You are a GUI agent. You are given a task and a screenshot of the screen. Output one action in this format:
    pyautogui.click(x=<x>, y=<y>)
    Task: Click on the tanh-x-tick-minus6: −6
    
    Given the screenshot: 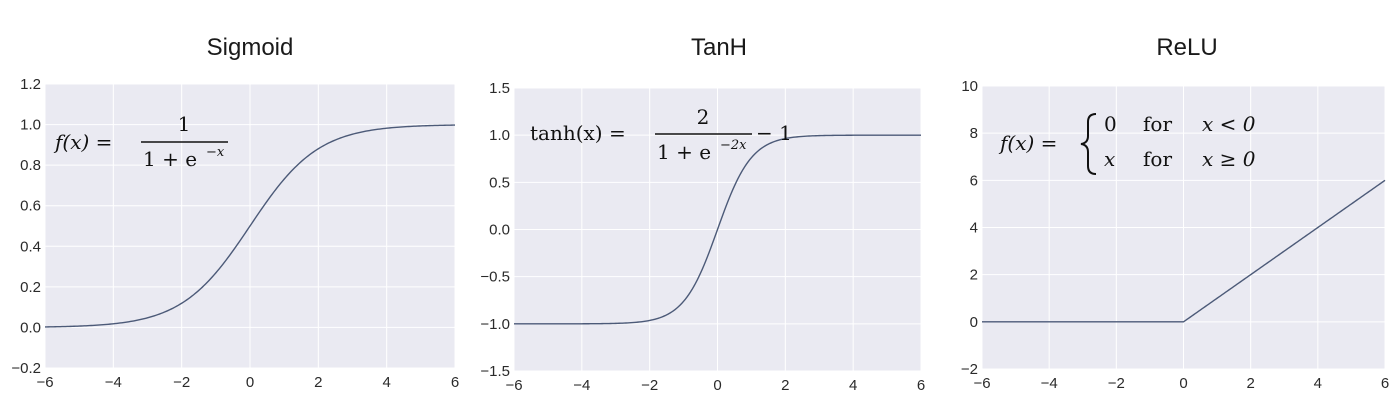 What is the action you would take?
    pyautogui.click(x=513, y=385)
    